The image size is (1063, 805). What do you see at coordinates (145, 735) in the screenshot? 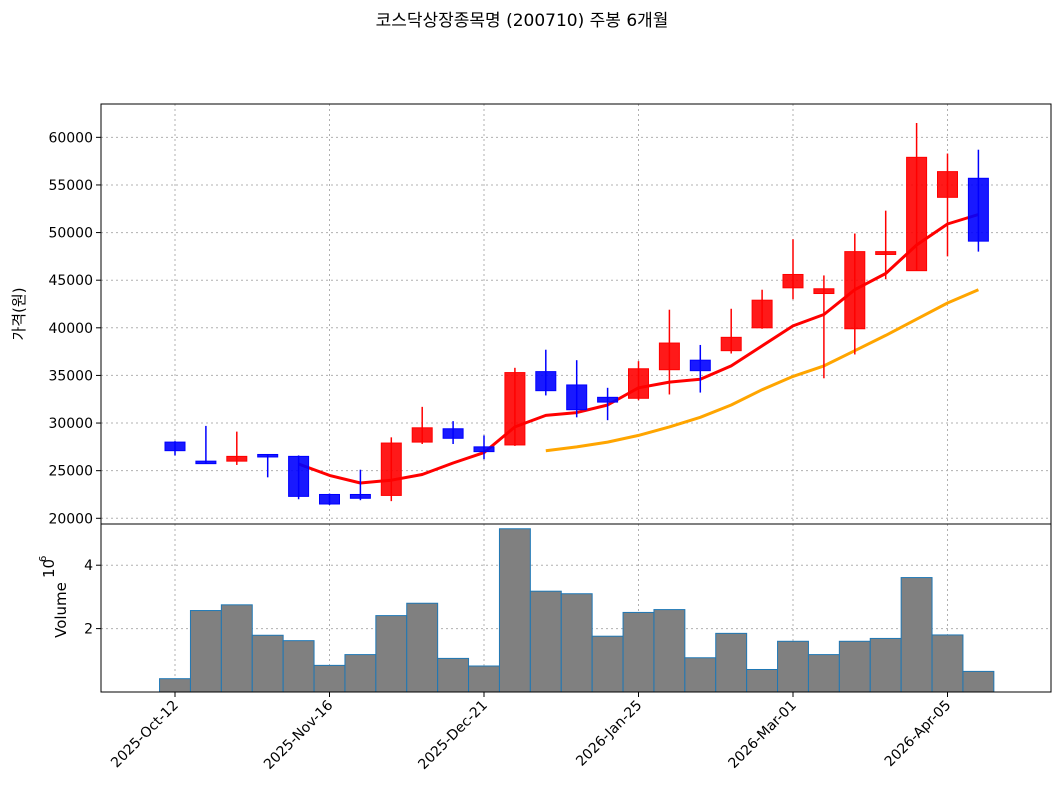
I see `x-tick-label: 2025-Oct-12` at bounding box center [145, 735].